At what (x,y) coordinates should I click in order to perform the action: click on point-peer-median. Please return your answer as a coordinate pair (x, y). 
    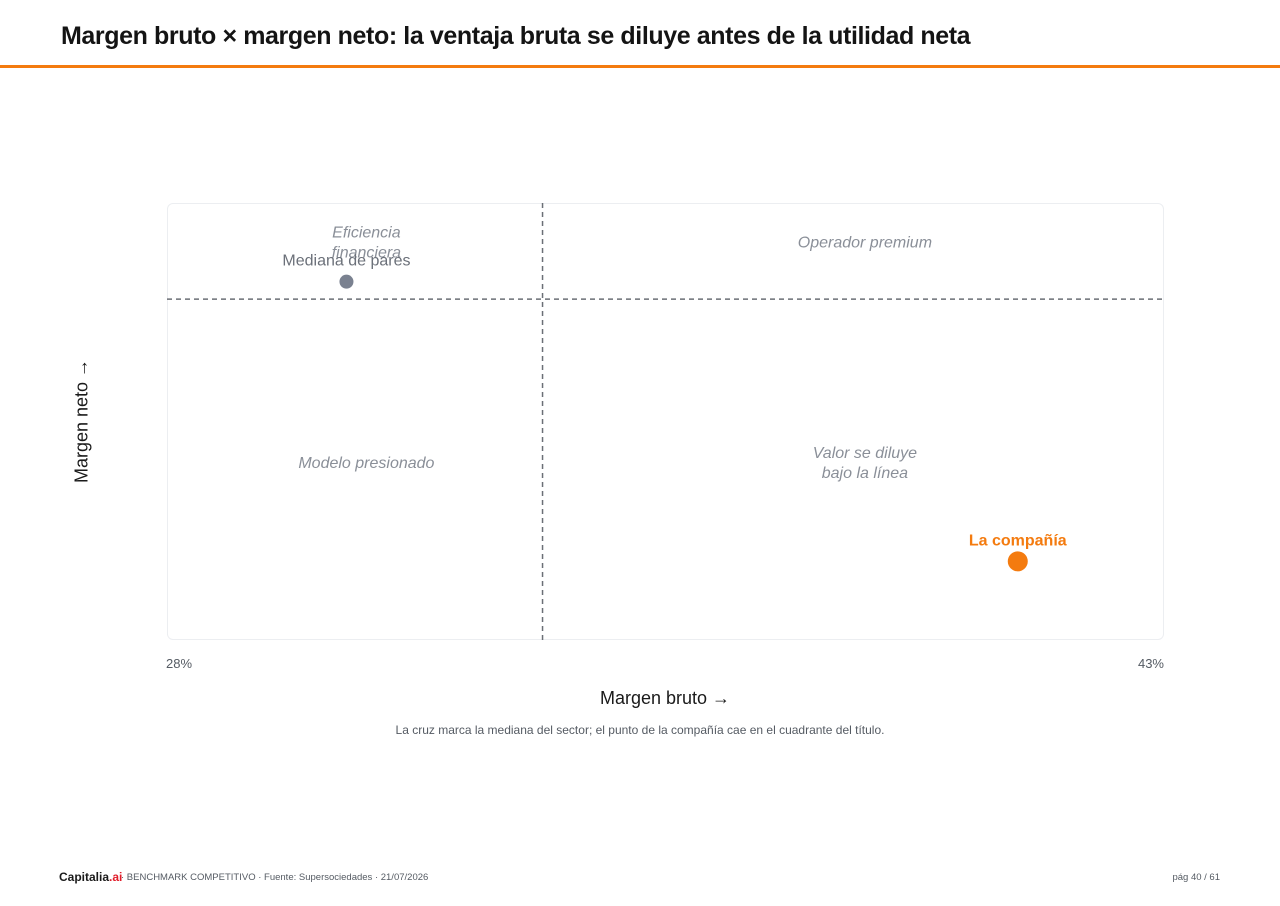
    Looking at the image, I should click on (346, 281).